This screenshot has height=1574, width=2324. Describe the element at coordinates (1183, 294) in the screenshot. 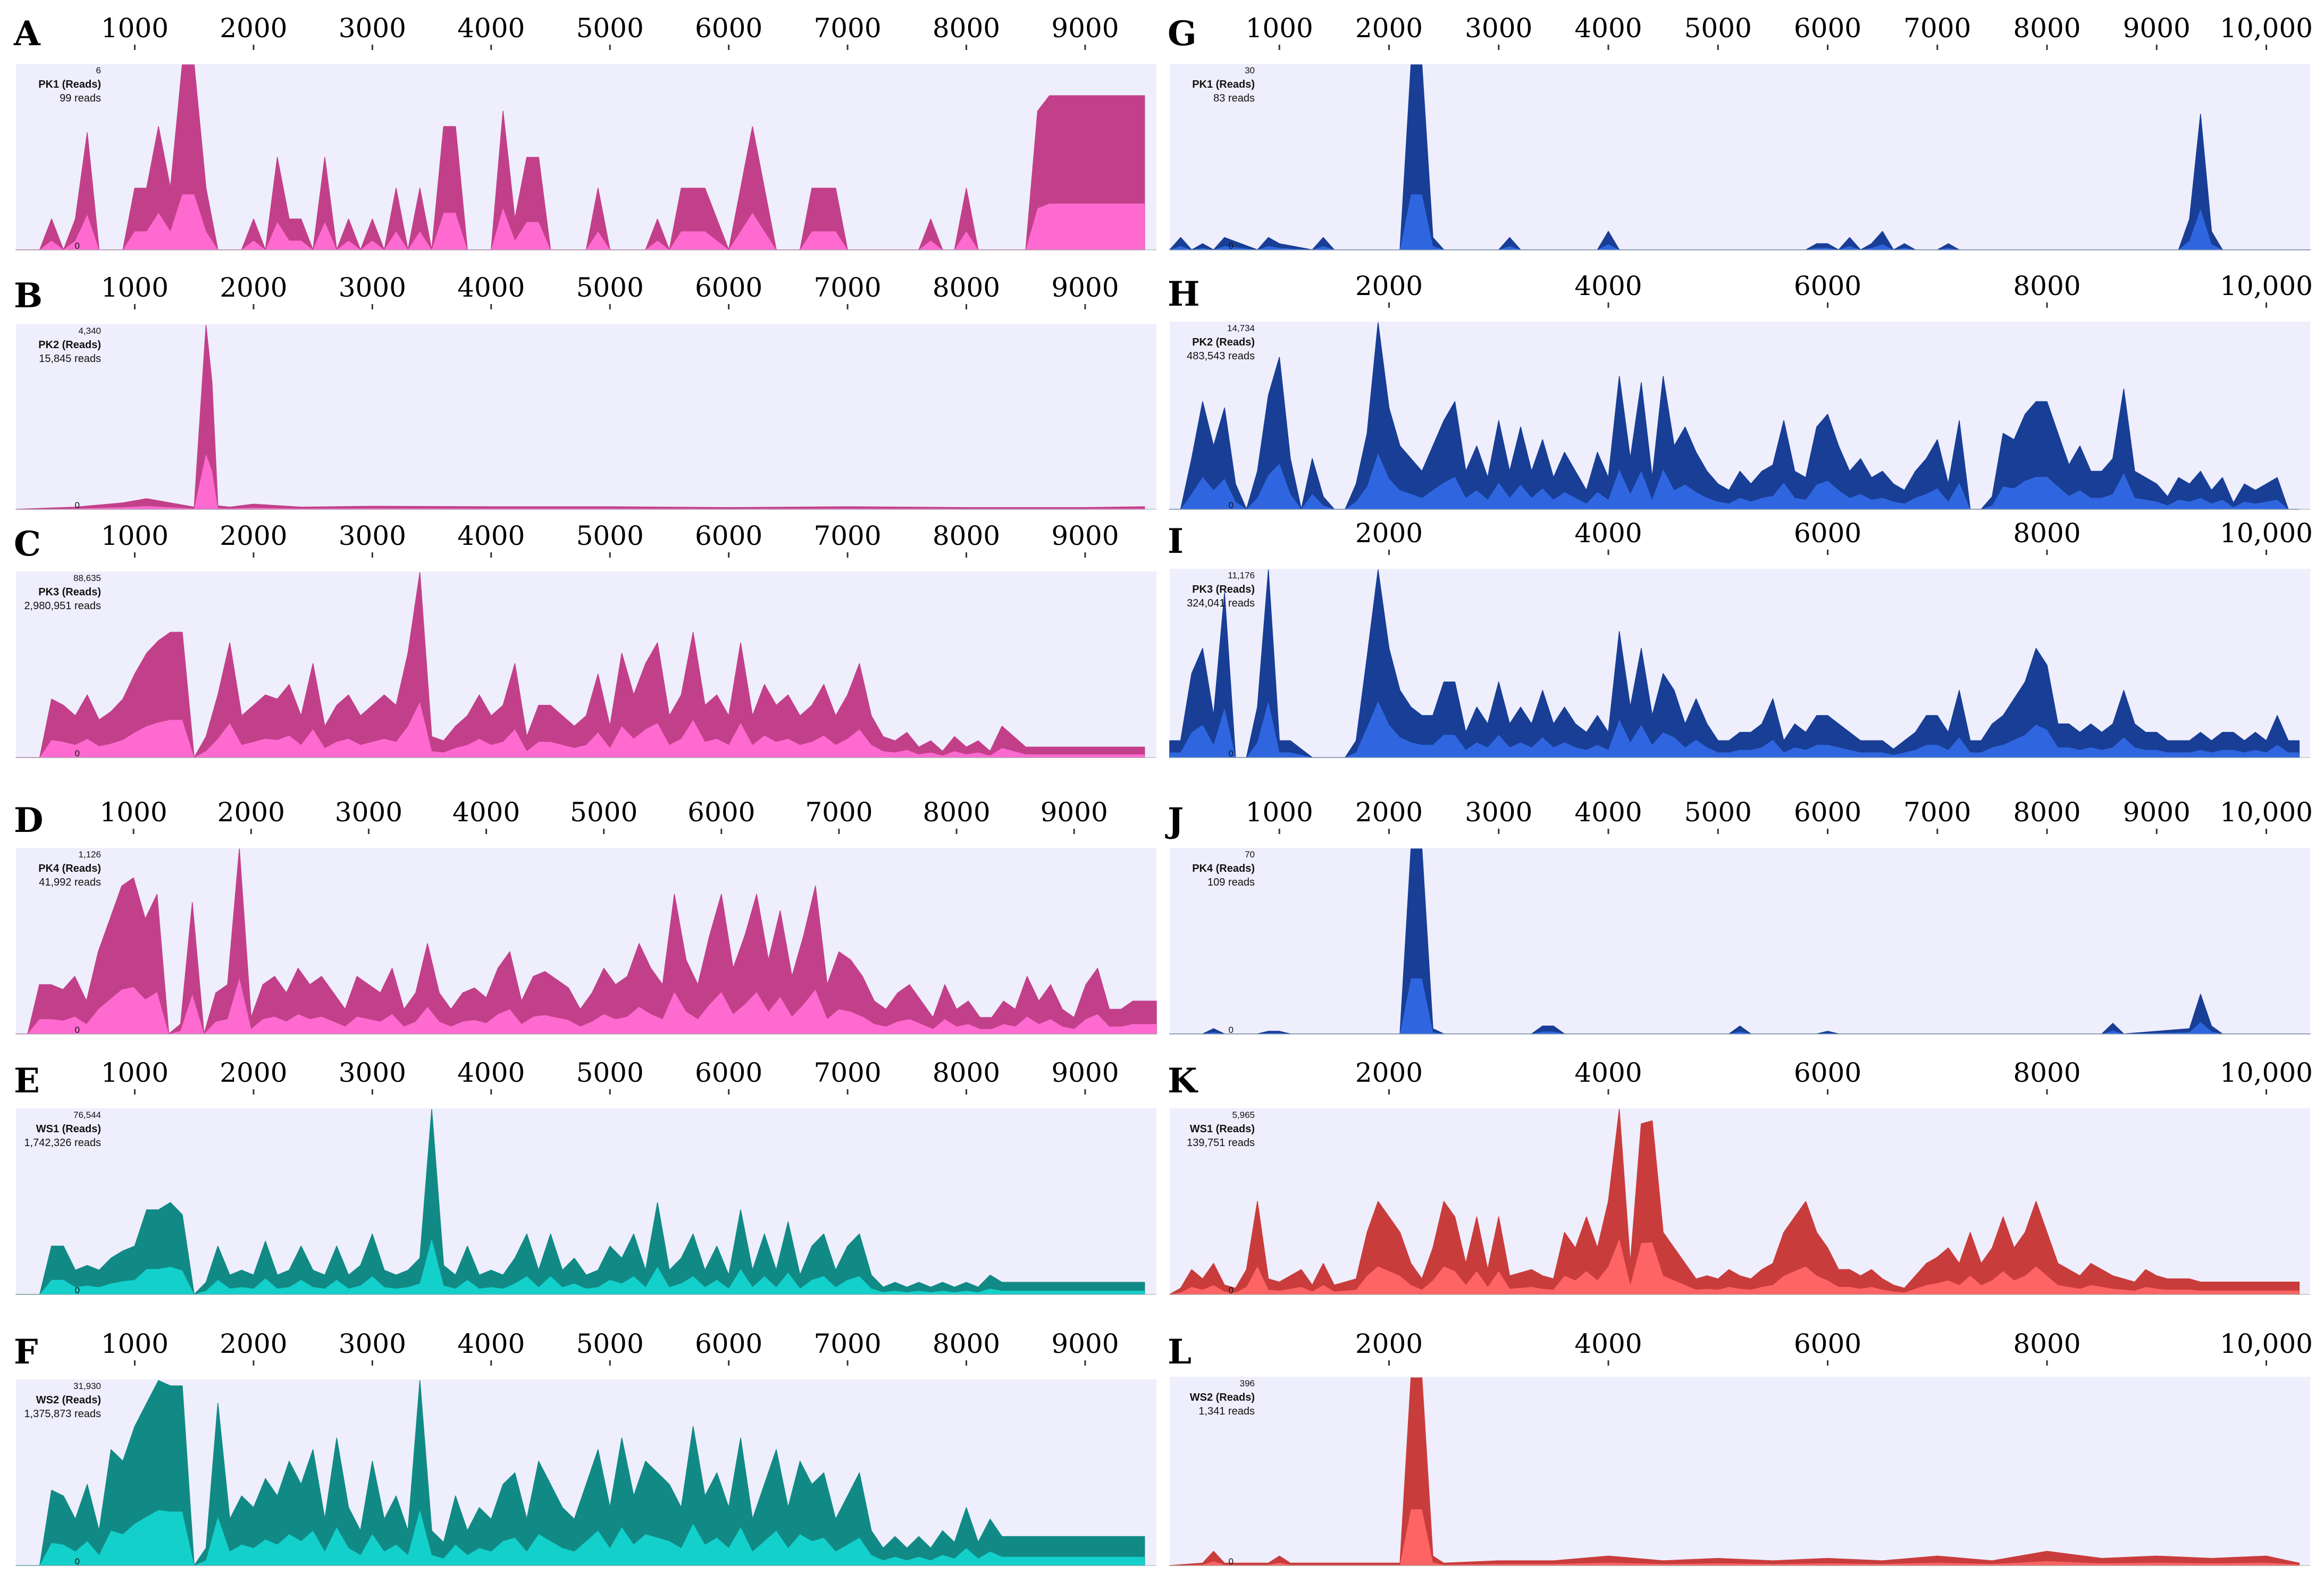

I see `panel-letter-h: H` at that location.